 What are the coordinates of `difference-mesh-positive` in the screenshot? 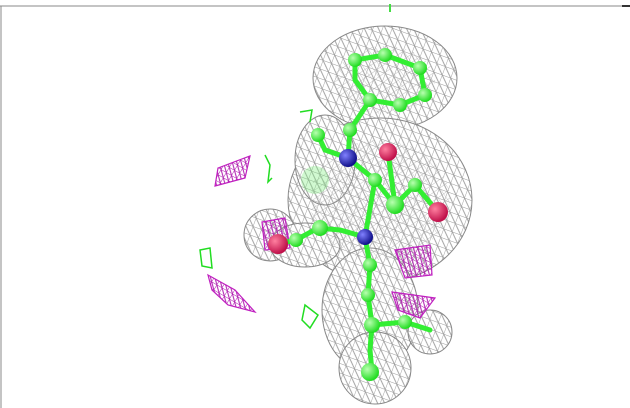 It's located at (264, 219).